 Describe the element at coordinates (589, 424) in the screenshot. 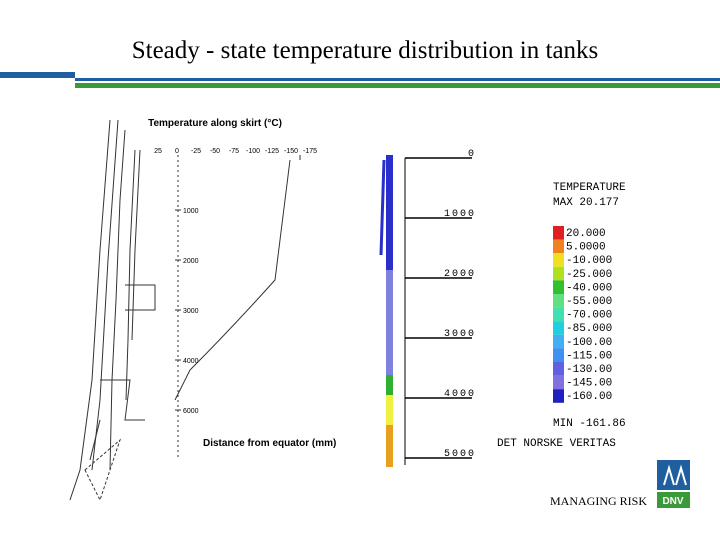

I see `legend-min: MIN -161.86` at that location.